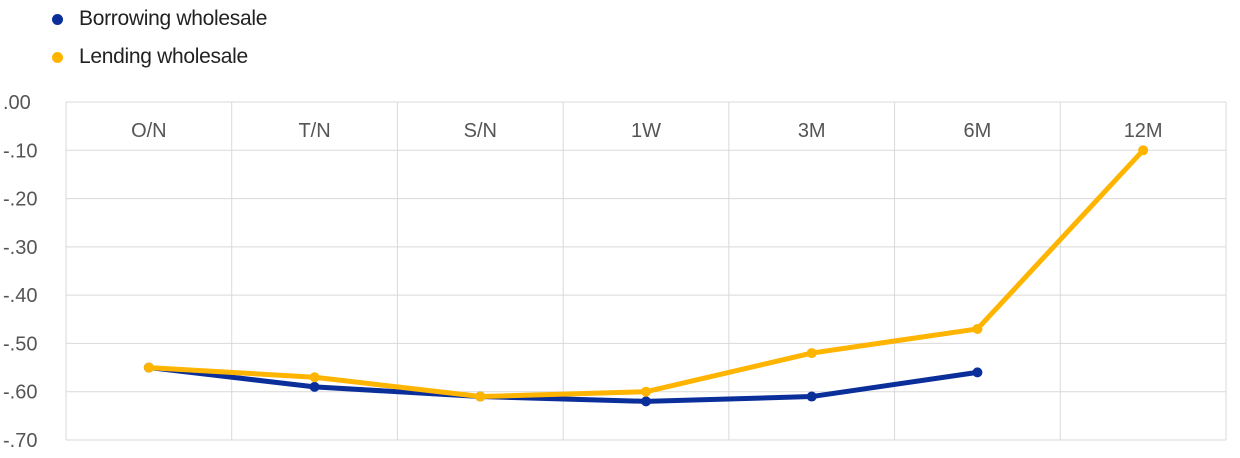  I want to click on y-tick-label-3: -.30, so click(20, 248).